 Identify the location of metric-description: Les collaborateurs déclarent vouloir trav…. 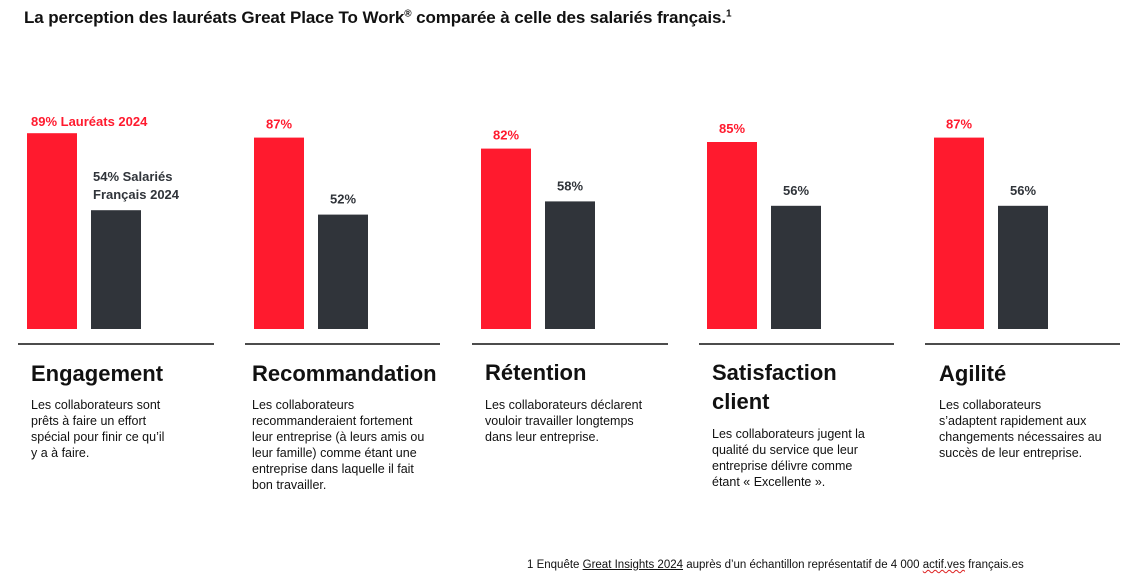
(580, 421).